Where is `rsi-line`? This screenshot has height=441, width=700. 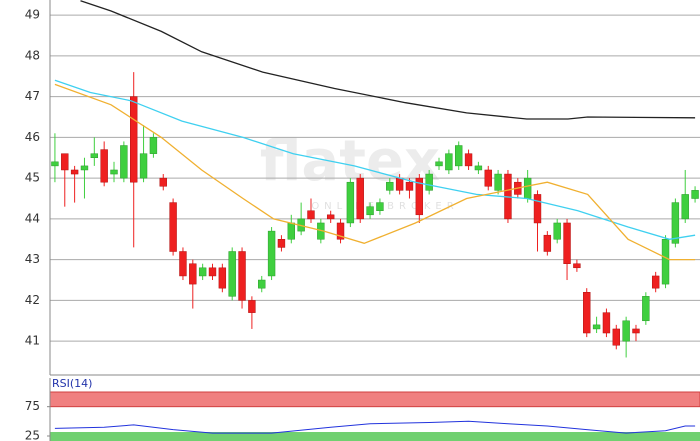
rsi-line is located at coordinates (375, 427).